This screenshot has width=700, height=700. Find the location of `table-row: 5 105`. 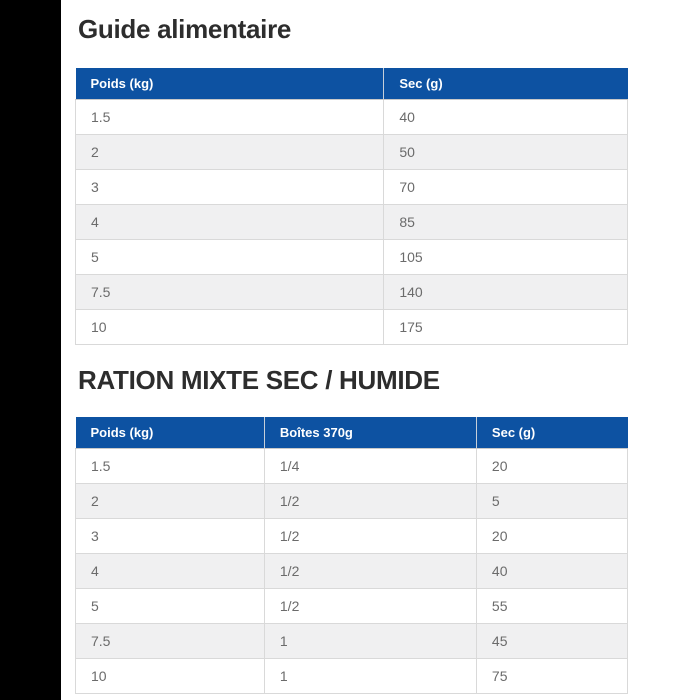

table-row: 5 105 is located at coordinates (351, 257).